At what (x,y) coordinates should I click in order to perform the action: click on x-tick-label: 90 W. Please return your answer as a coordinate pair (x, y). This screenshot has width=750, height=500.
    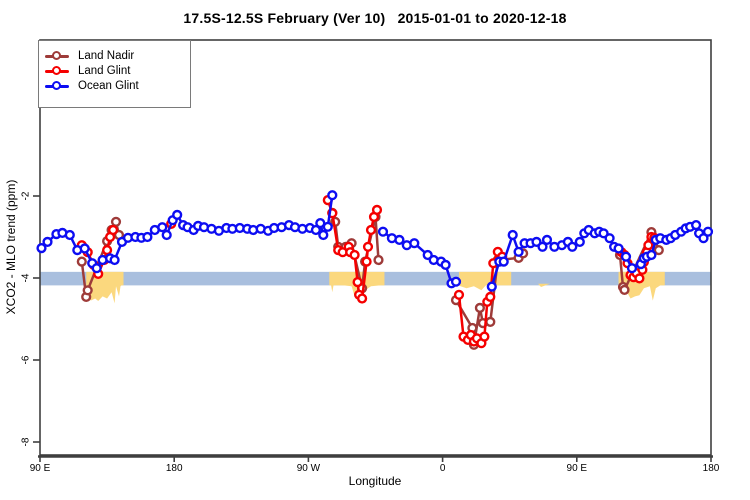
    Looking at the image, I should click on (308, 468).